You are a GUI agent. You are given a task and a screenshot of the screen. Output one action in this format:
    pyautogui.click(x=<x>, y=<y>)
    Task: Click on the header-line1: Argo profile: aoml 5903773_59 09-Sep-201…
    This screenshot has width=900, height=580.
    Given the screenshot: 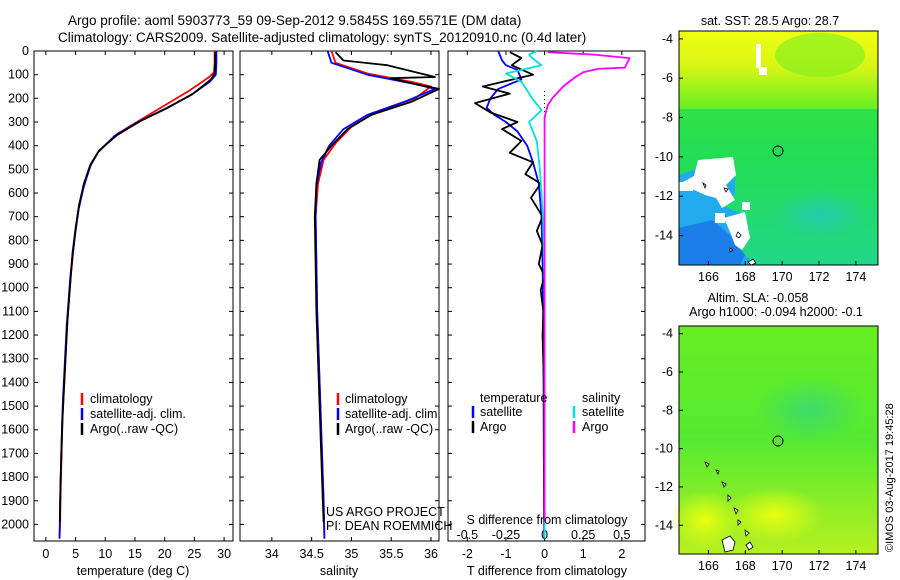 What is the action you would take?
    pyautogui.click(x=294, y=20)
    